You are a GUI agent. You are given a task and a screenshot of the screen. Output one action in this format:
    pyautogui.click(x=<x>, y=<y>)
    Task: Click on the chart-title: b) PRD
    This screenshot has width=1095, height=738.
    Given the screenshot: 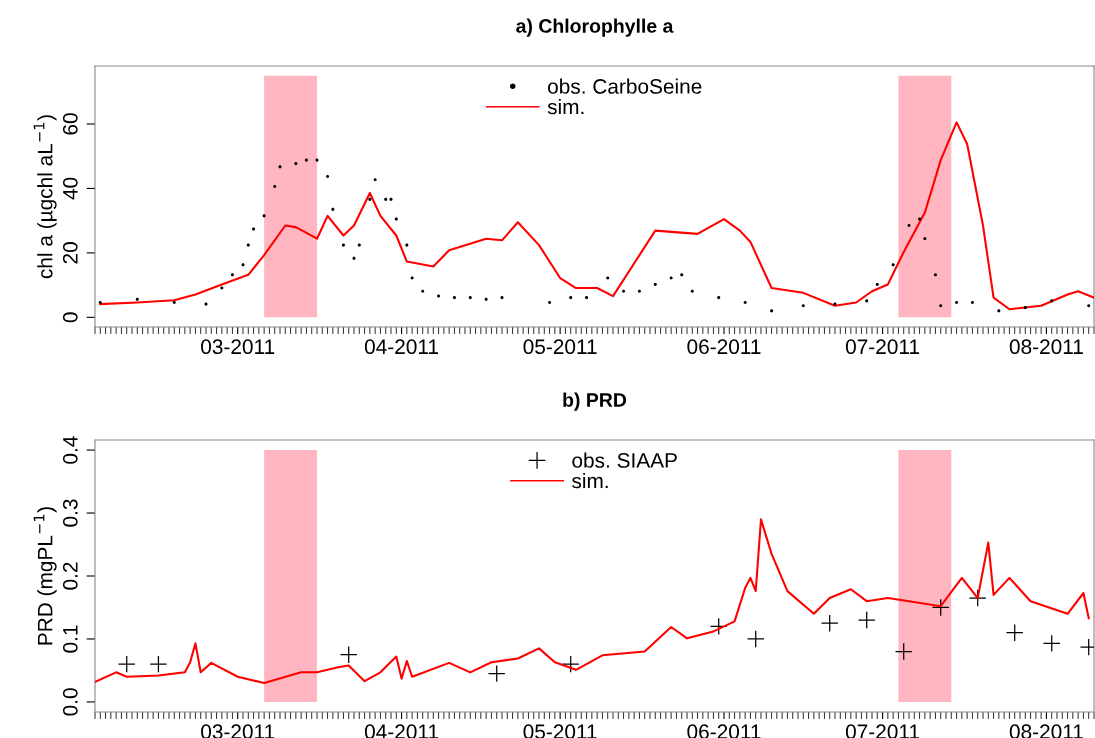 What is the action you would take?
    pyautogui.click(x=595, y=401)
    